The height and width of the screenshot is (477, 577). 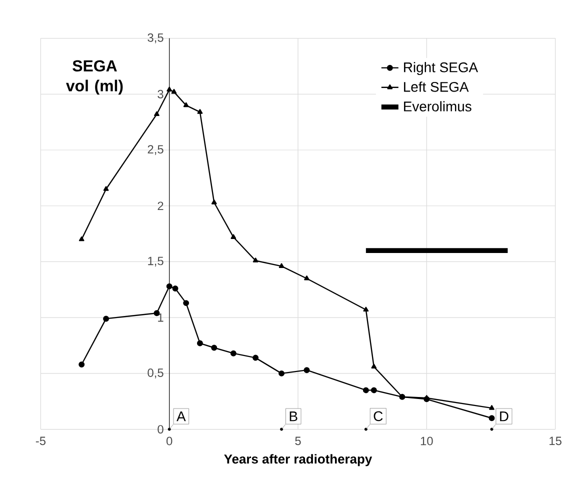 I want to click on annotation: C, so click(x=378, y=416).